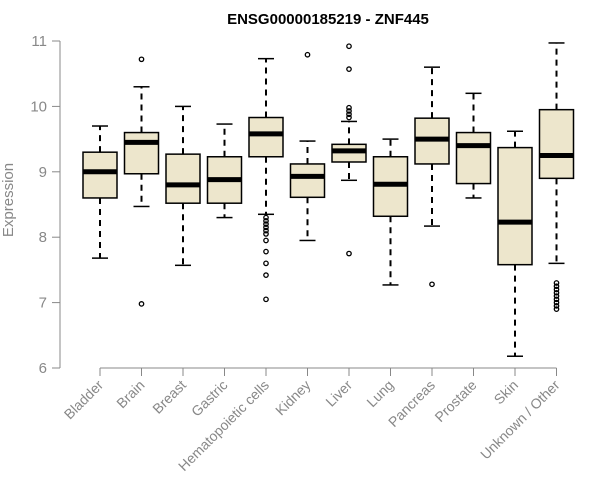 The width and height of the screenshot is (600, 500). I want to click on box-bladder, so click(100, 192).